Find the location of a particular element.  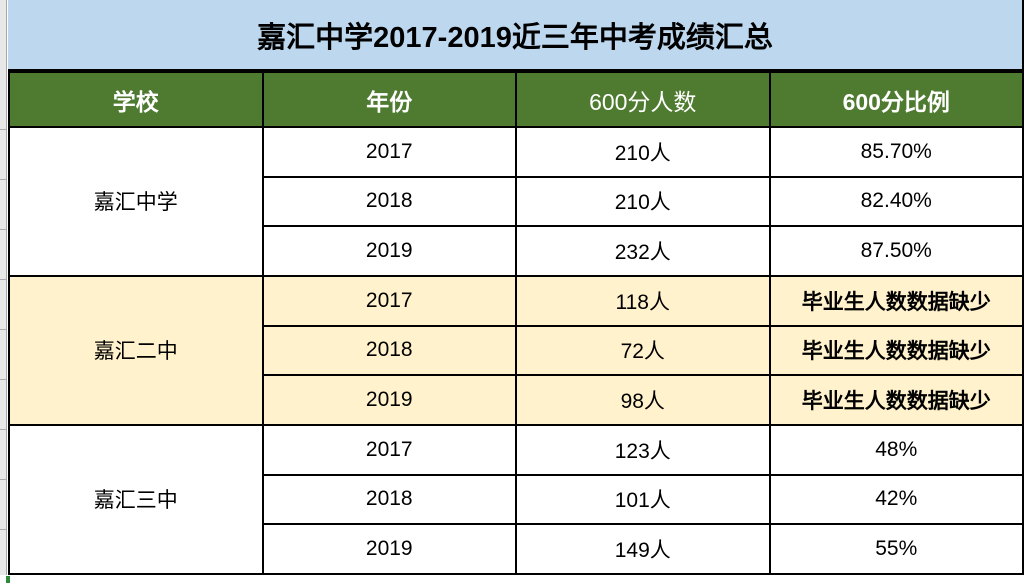

ratio-cell: 82.40% is located at coordinates (896, 201).